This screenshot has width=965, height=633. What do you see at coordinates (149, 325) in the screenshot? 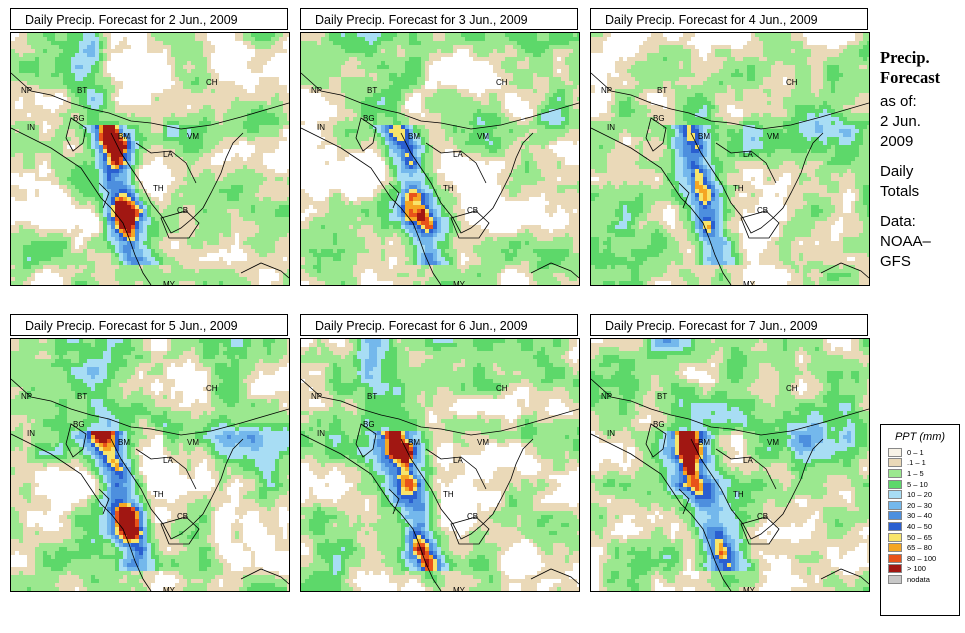
I see `panel-title: Daily Precip. Forecast for 5 Jun., 2009` at bounding box center [149, 325].